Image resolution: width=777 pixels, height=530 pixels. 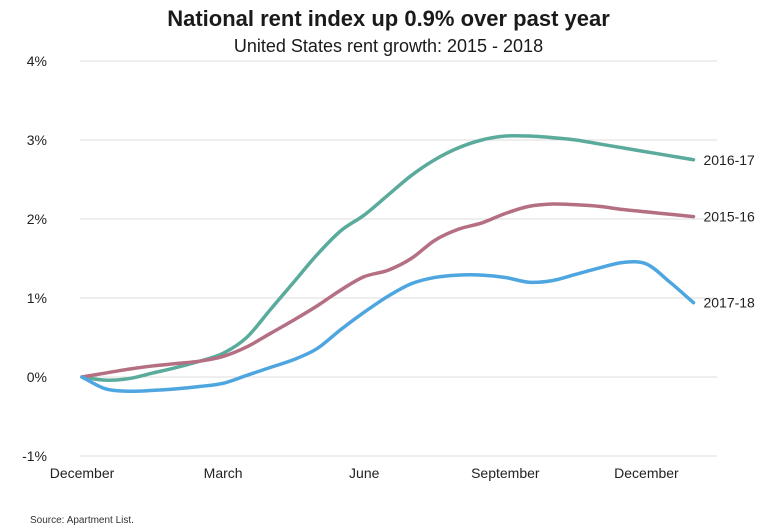 I want to click on x-tick-label: March, so click(x=223, y=473).